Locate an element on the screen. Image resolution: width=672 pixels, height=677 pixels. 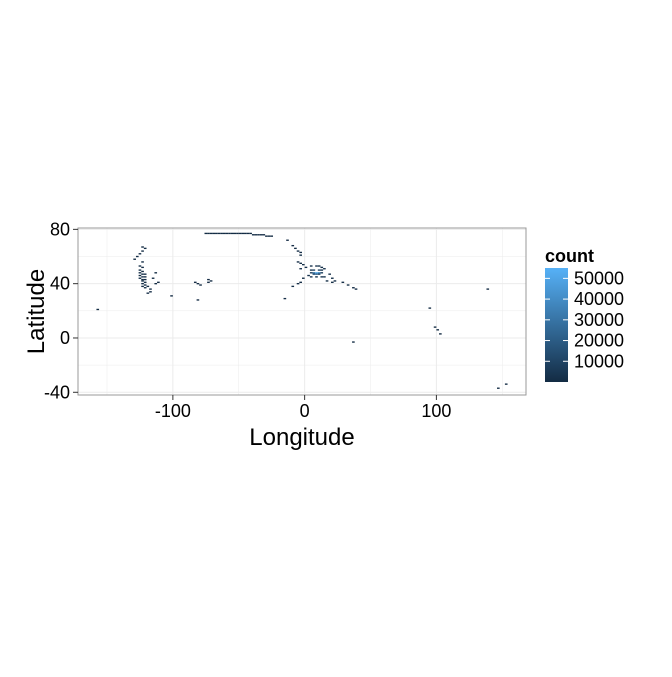
legend-label: 20000 is located at coordinates (599, 341).